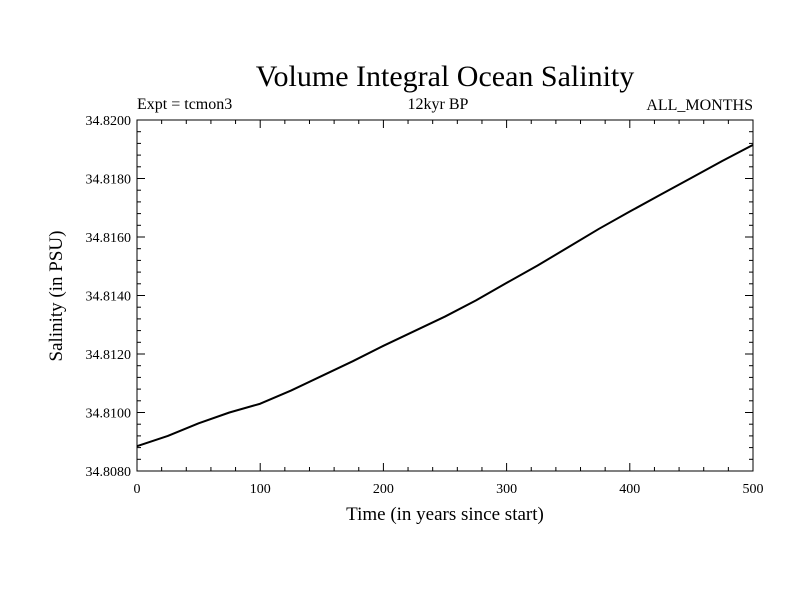 The width and height of the screenshot is (800, 600). I want to click on x-tick-labels: 0 100 200 300 400 500, so click(449, 489).